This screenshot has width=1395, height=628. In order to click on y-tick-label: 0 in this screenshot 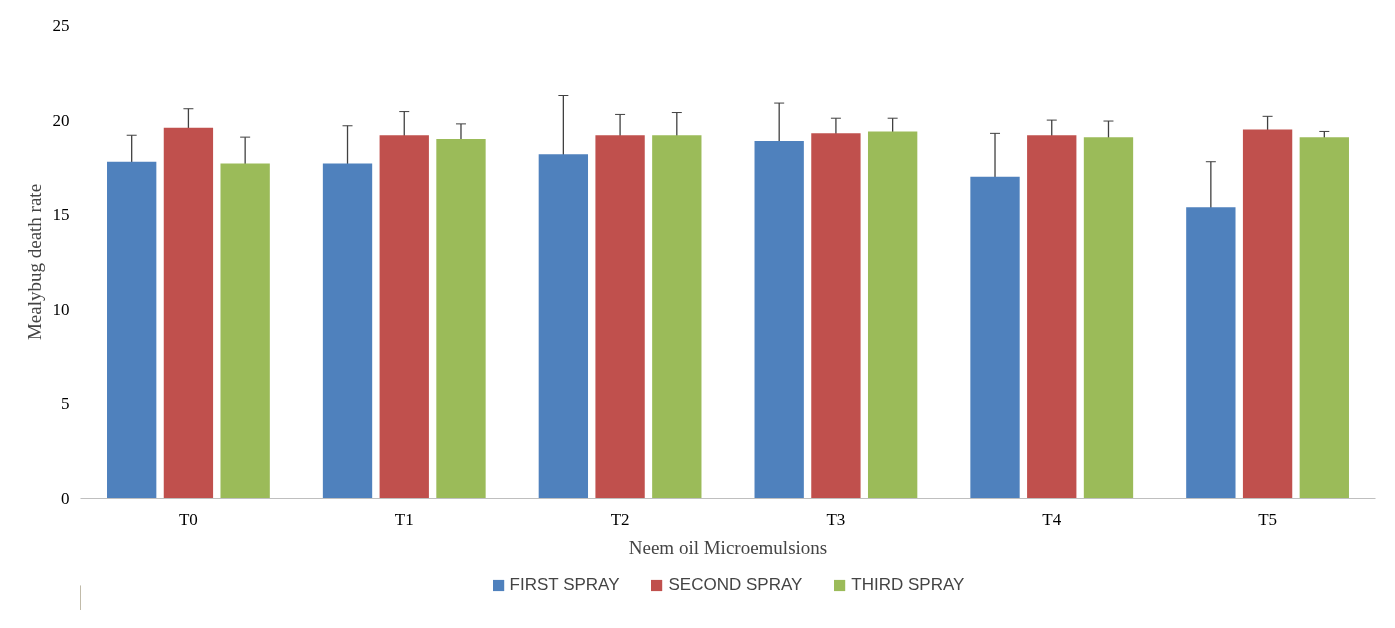, I will do `click(65, 498)`.